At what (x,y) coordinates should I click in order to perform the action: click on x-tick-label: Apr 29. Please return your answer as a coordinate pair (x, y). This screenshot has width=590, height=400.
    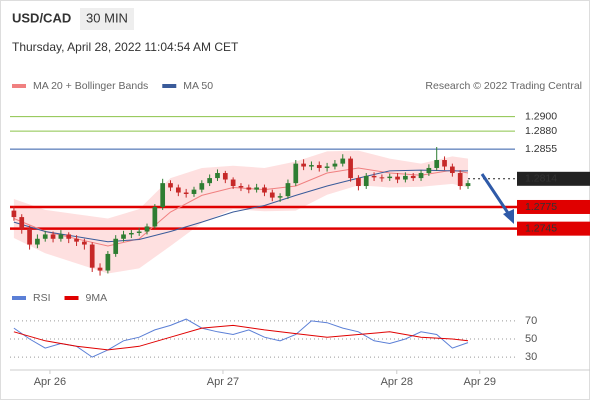
    Looking at the image, I should click on (480, 382).